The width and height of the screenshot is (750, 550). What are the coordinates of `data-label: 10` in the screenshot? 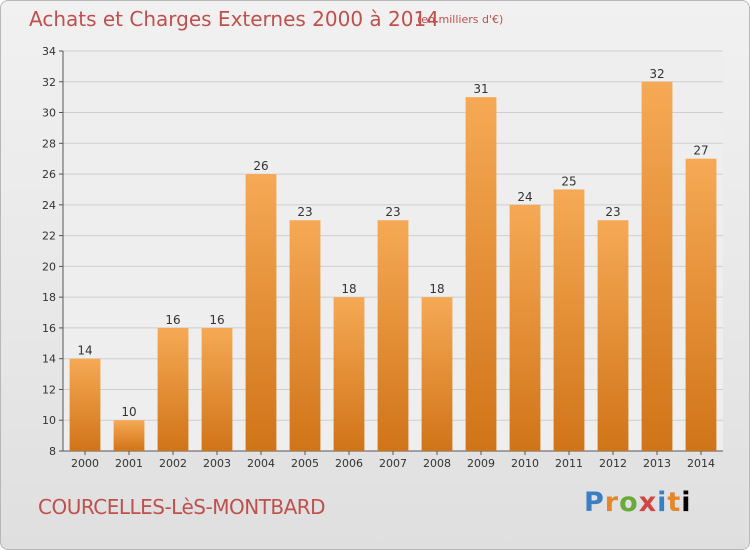 It's located at (128, 412).